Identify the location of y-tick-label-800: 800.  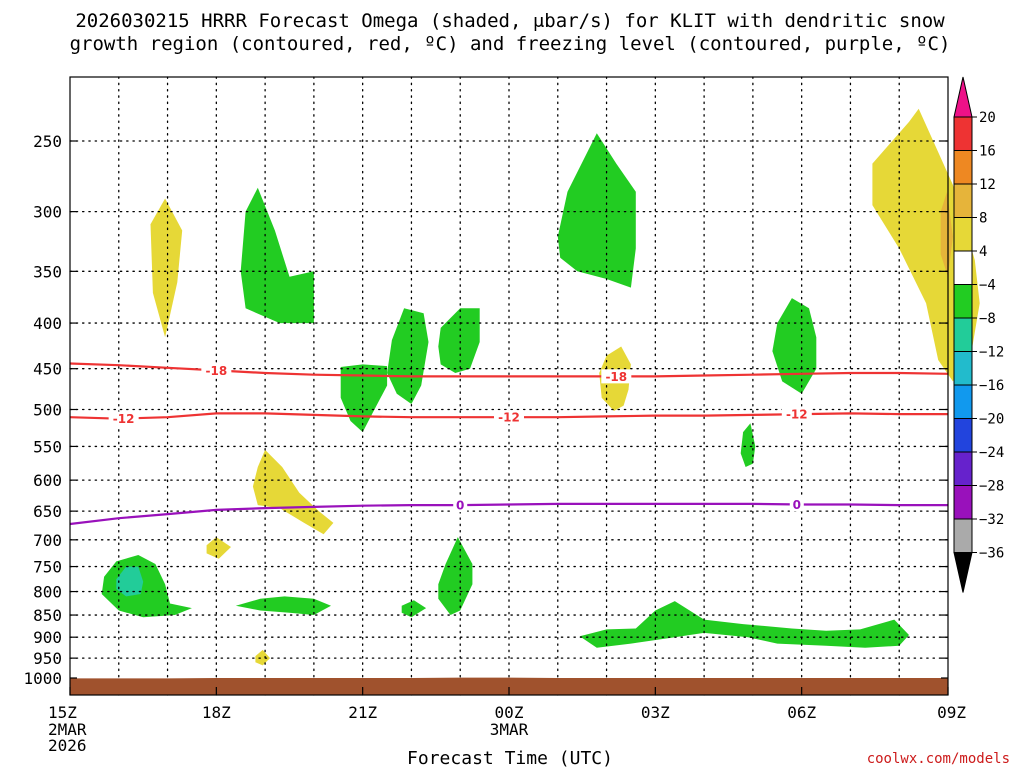
(47, 592).